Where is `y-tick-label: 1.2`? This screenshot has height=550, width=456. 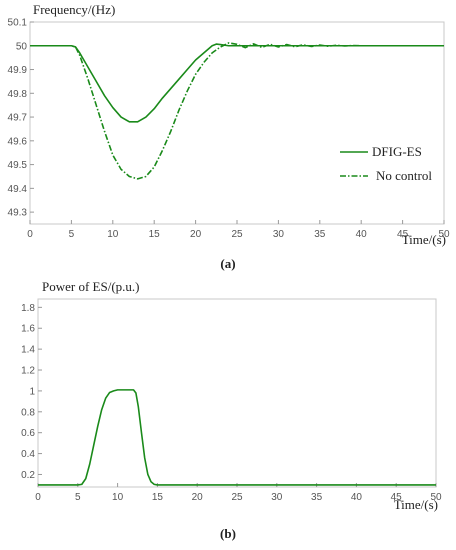 y-tick-label: 1.2 is located at coordinates (28, 371).